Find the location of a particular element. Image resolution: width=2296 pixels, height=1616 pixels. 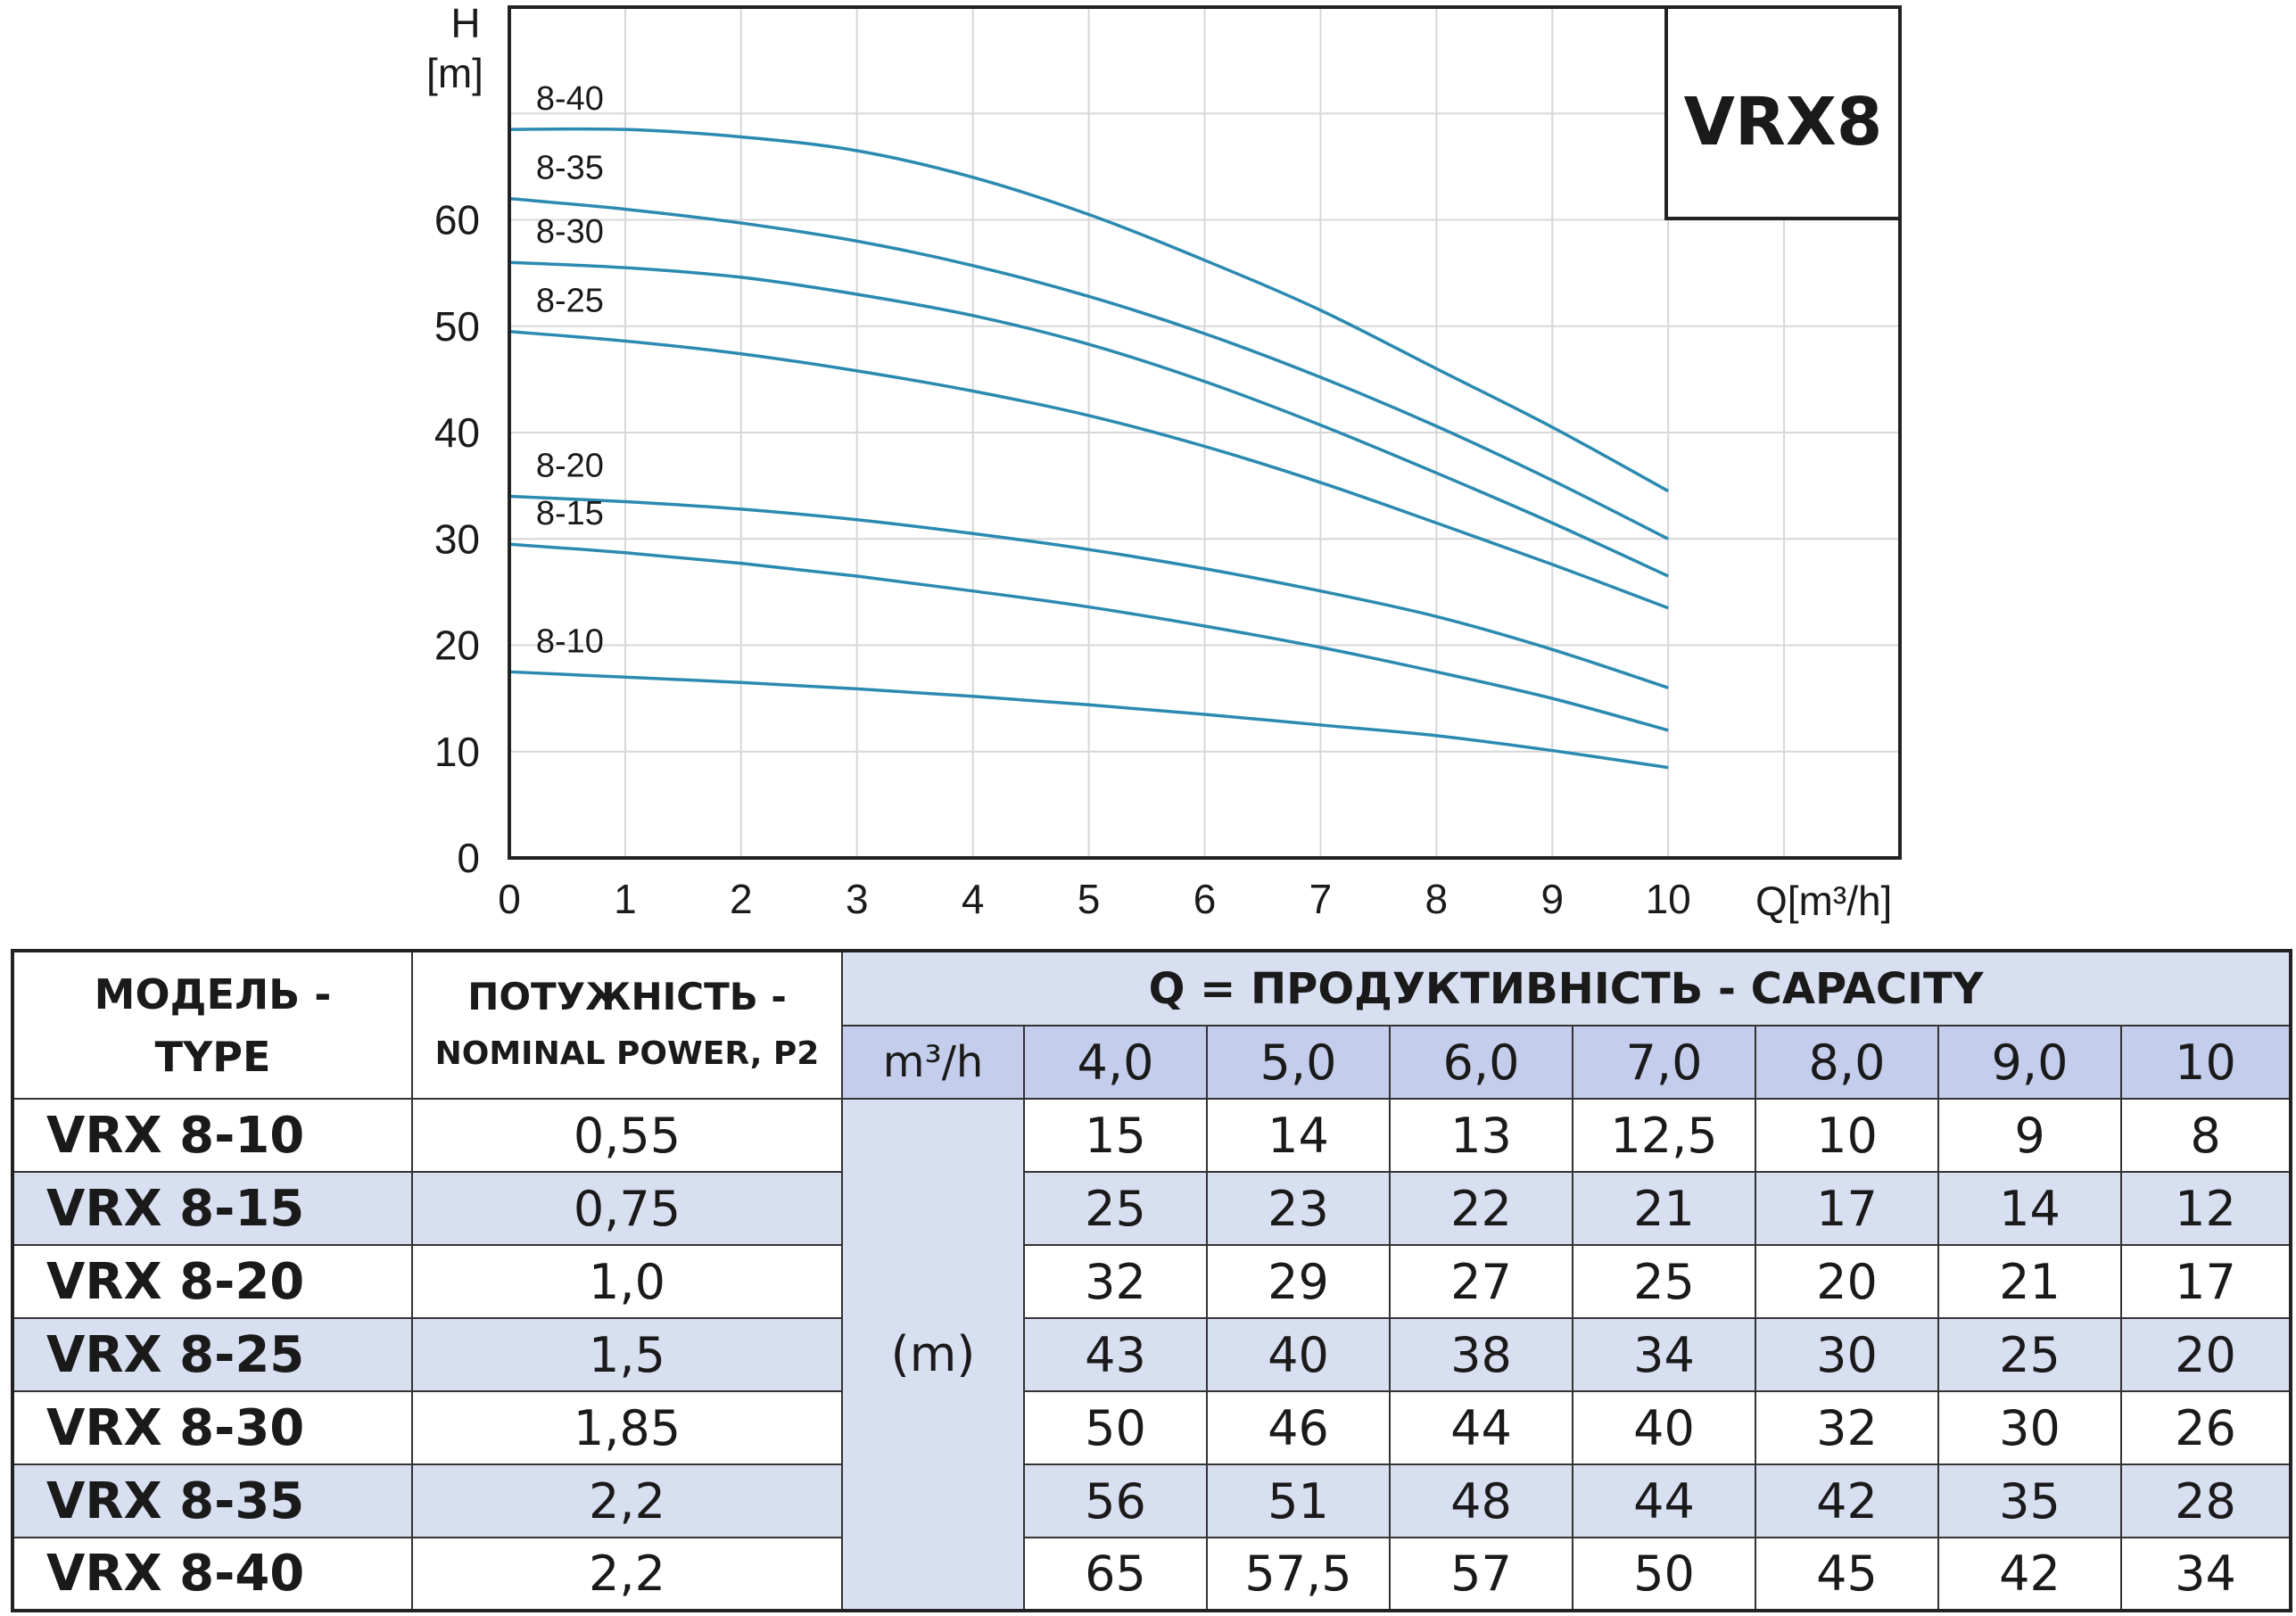

header-power: ПОТУЖНІСТЬ - NOMINAL POWER, P2 is located at coordinates (627, 1025).